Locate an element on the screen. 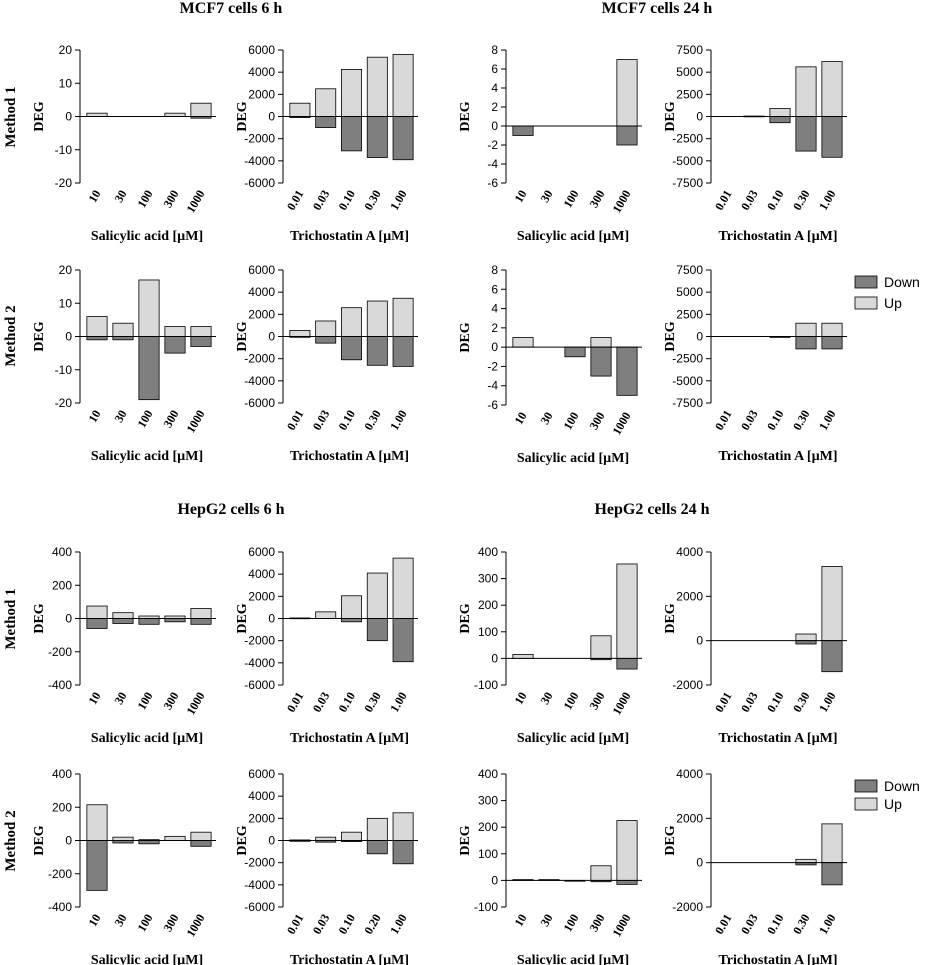 The width and height of the screenshot is (941, 965). bar-down-1.00 is located at coordinates (403, 640).